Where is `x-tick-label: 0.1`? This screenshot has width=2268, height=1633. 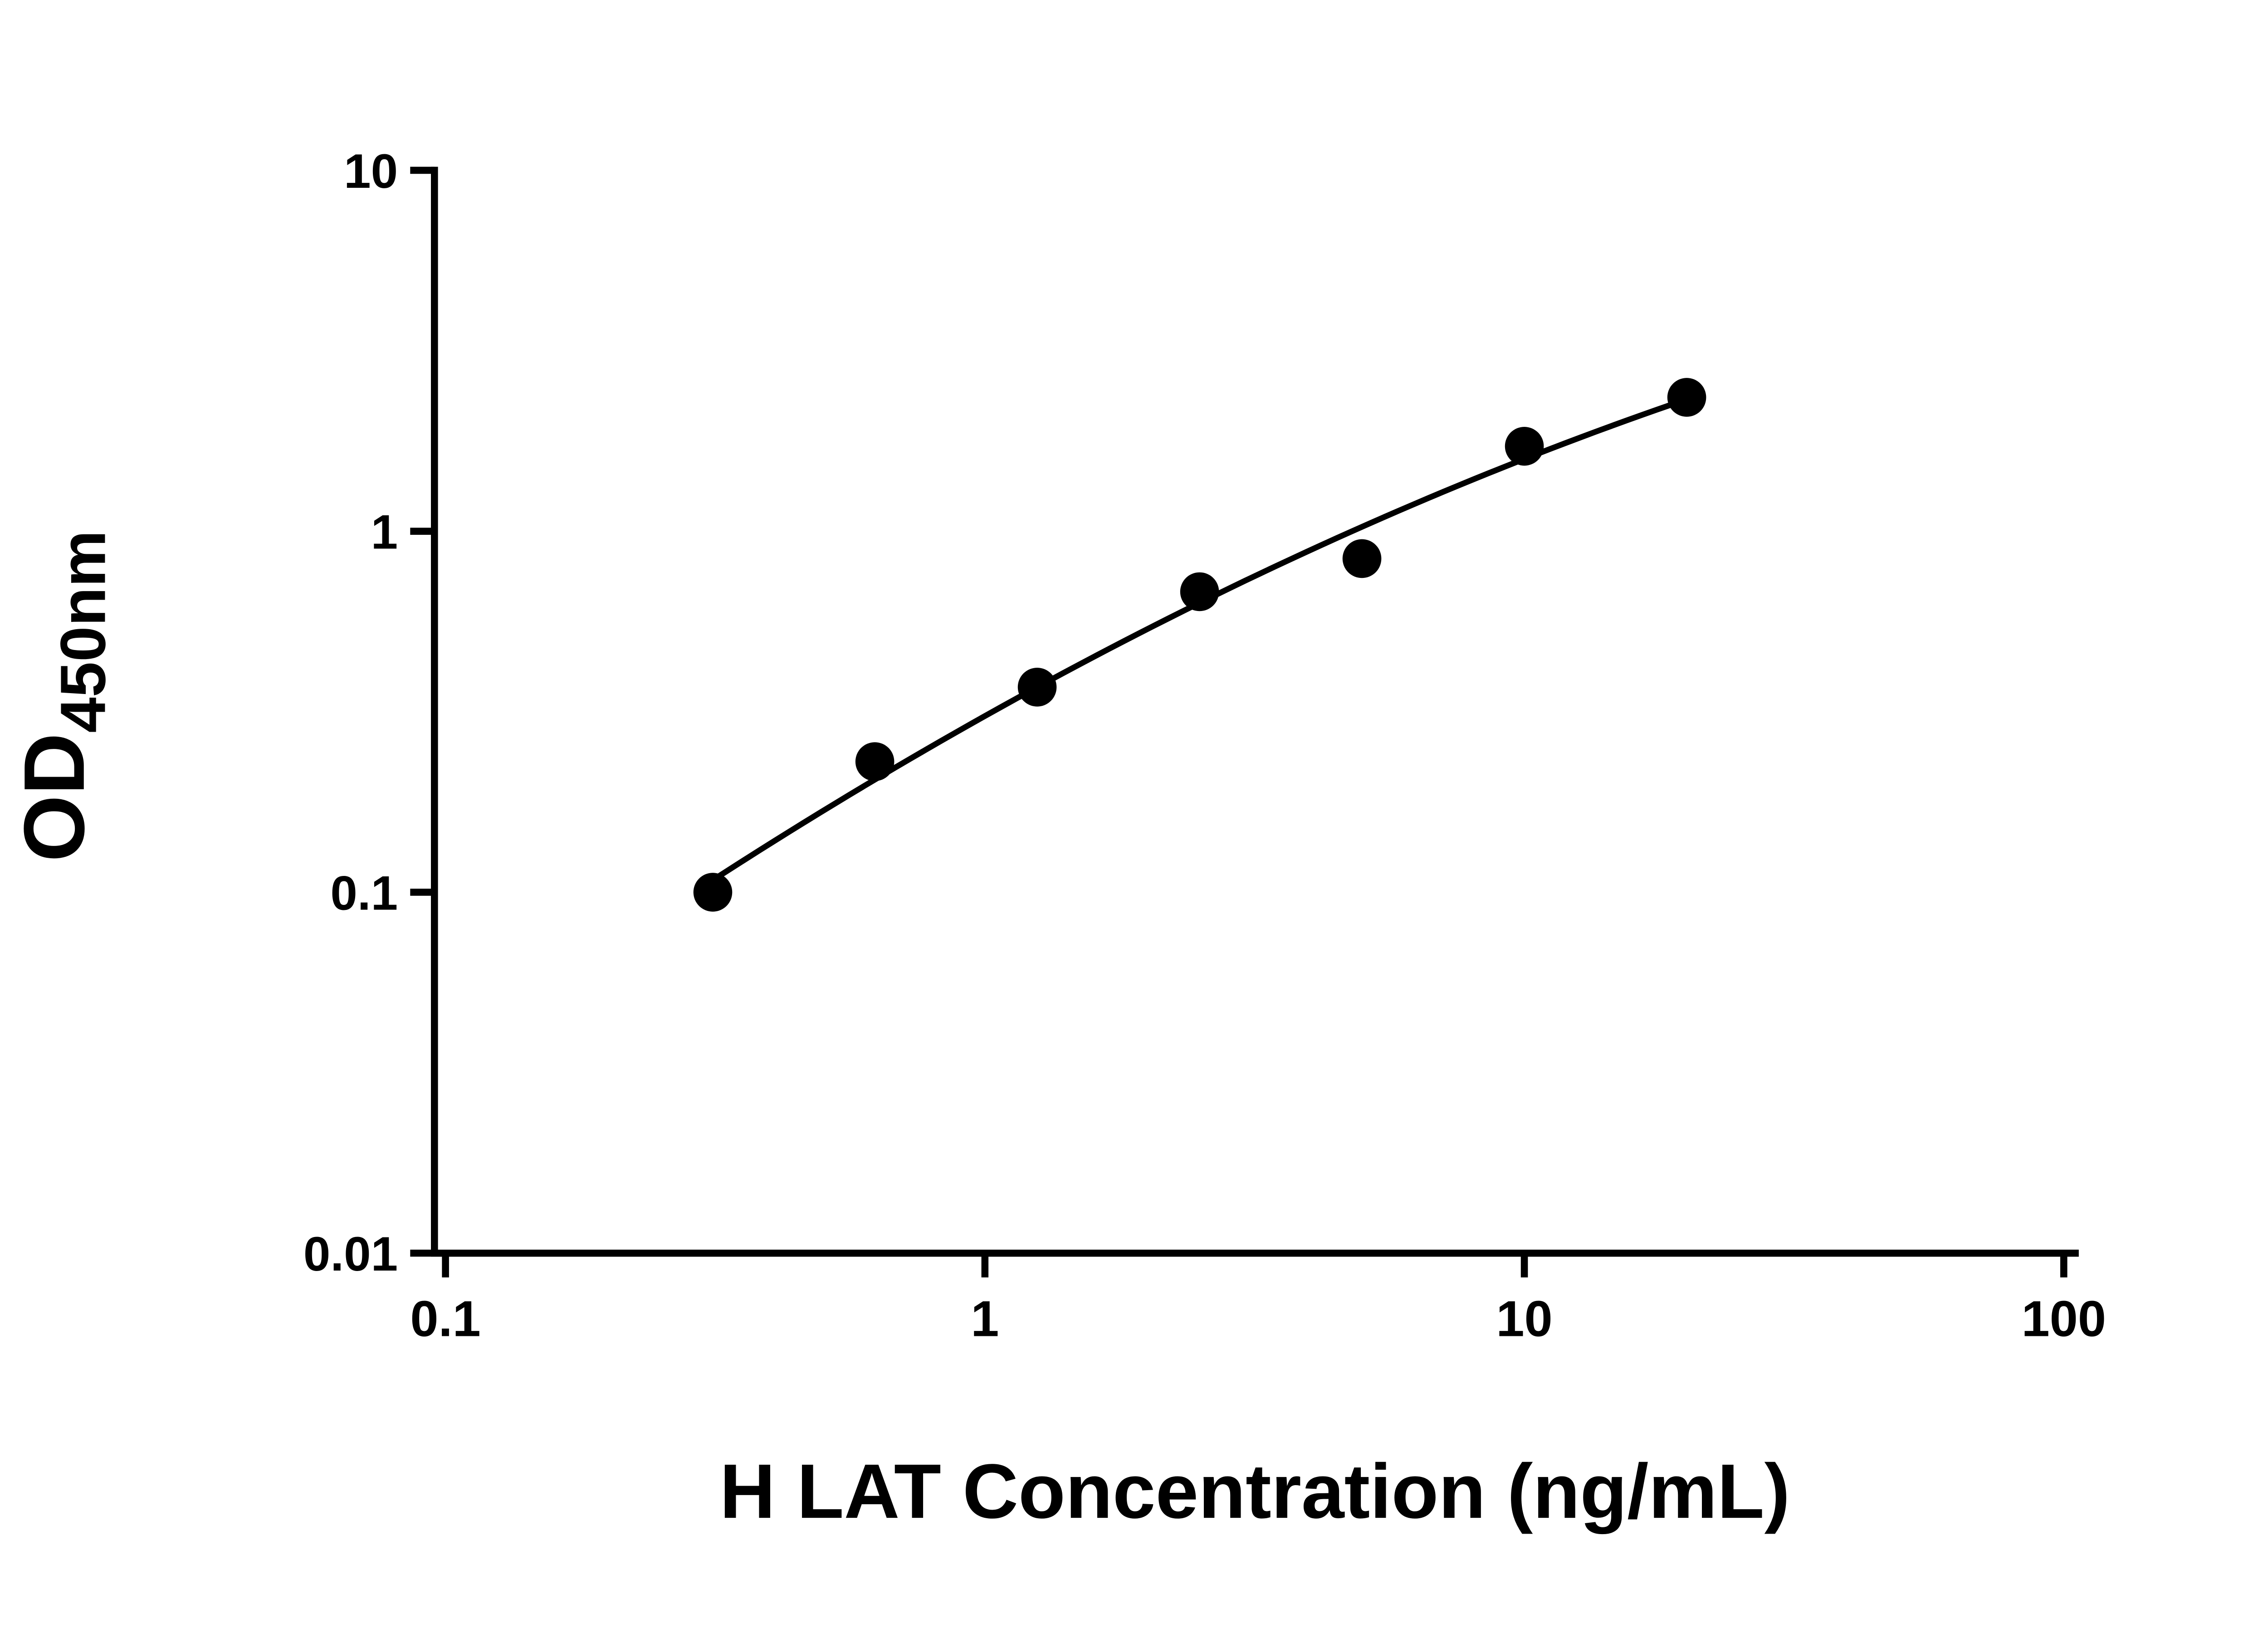
x-tick-label: 0.1 is located at coordinates (445, 1318).